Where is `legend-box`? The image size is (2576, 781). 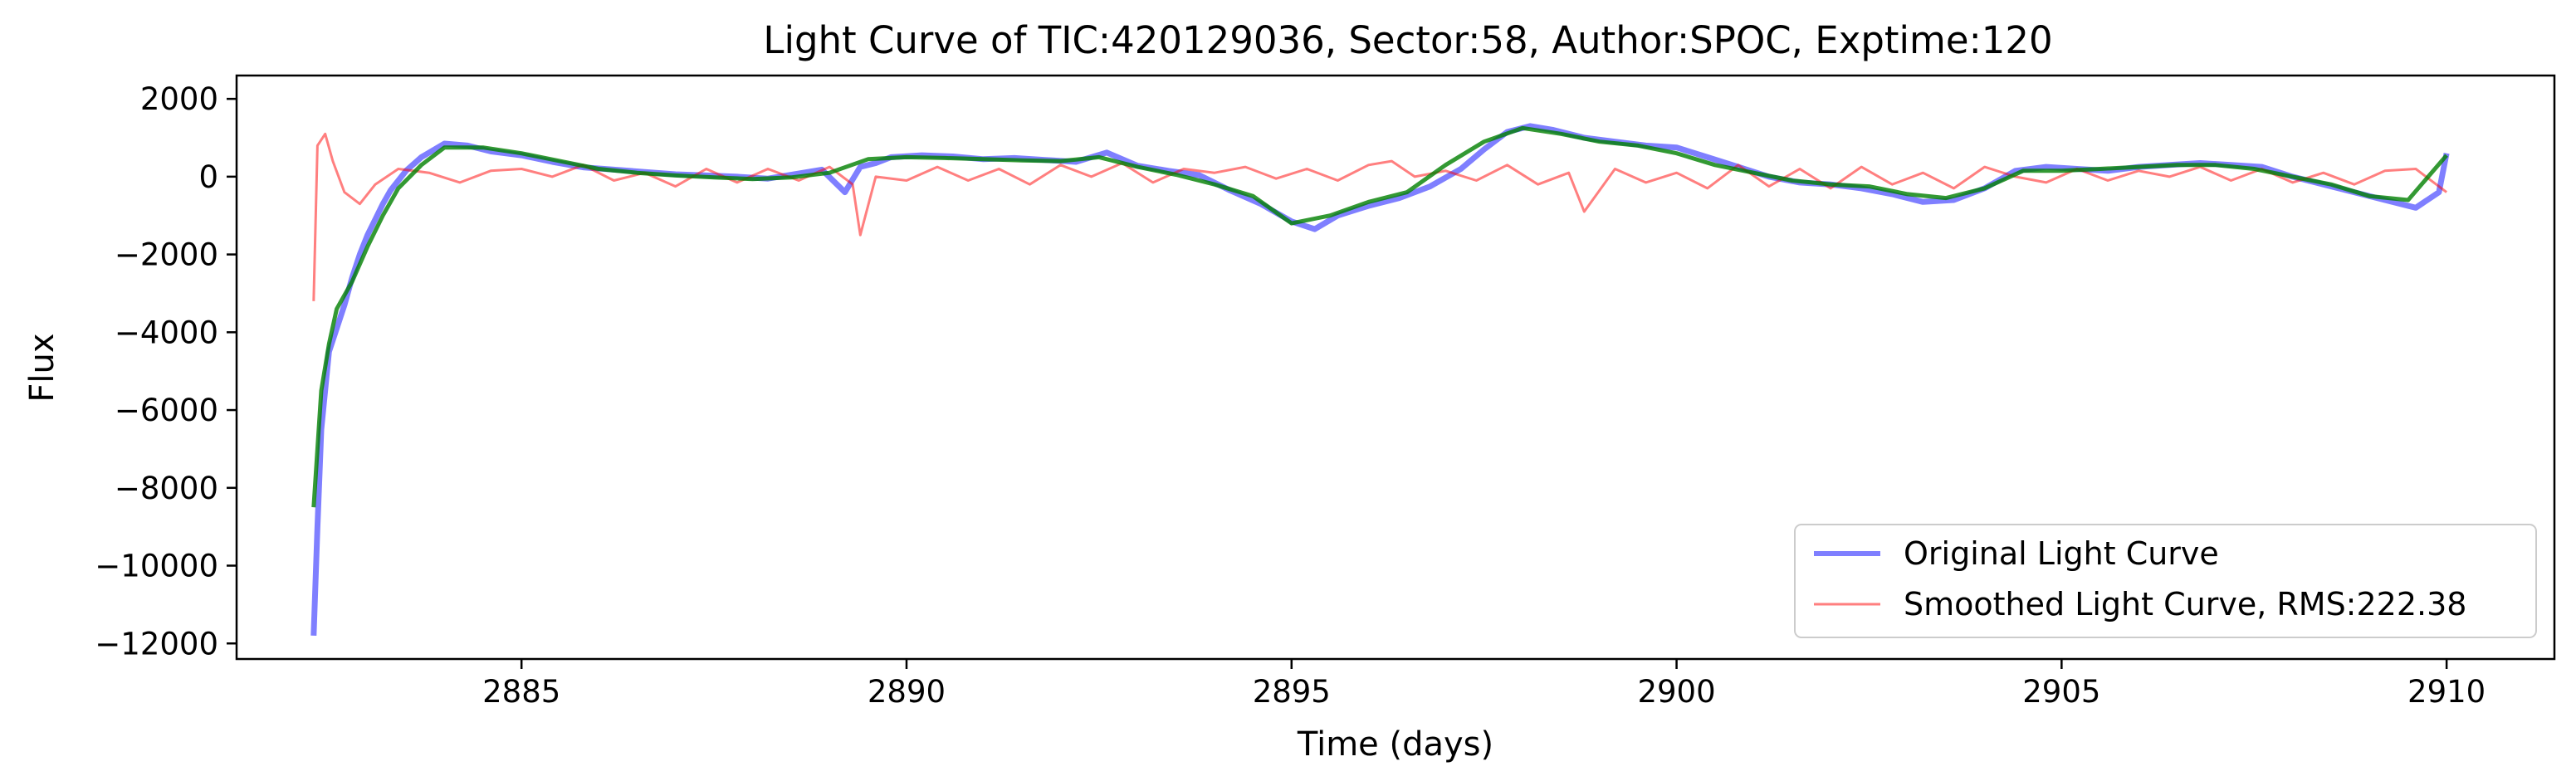 legend-box is located at coordinates (2165, 581).